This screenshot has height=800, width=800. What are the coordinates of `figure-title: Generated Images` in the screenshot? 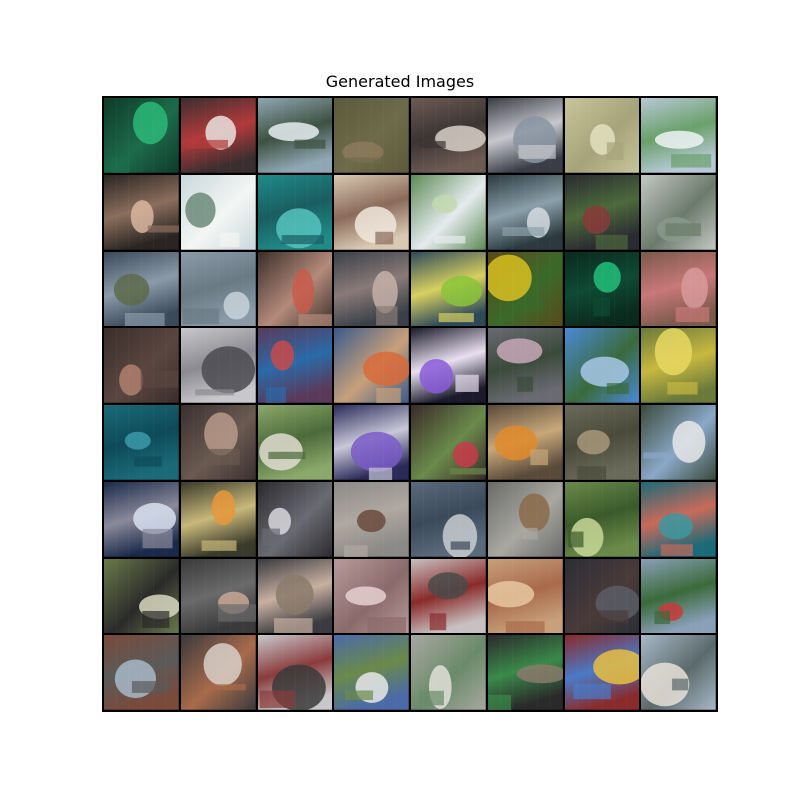 It's located at (400, 81).